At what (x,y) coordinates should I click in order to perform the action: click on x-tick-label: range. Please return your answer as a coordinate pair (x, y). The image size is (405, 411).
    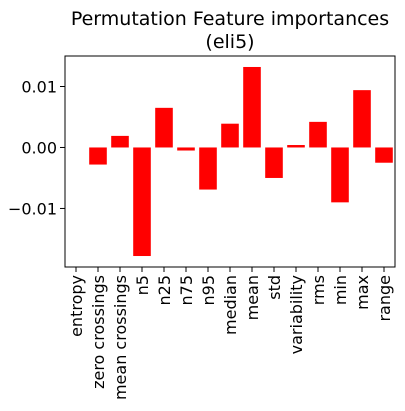
    Looking at the image, I should click on (384, 298).